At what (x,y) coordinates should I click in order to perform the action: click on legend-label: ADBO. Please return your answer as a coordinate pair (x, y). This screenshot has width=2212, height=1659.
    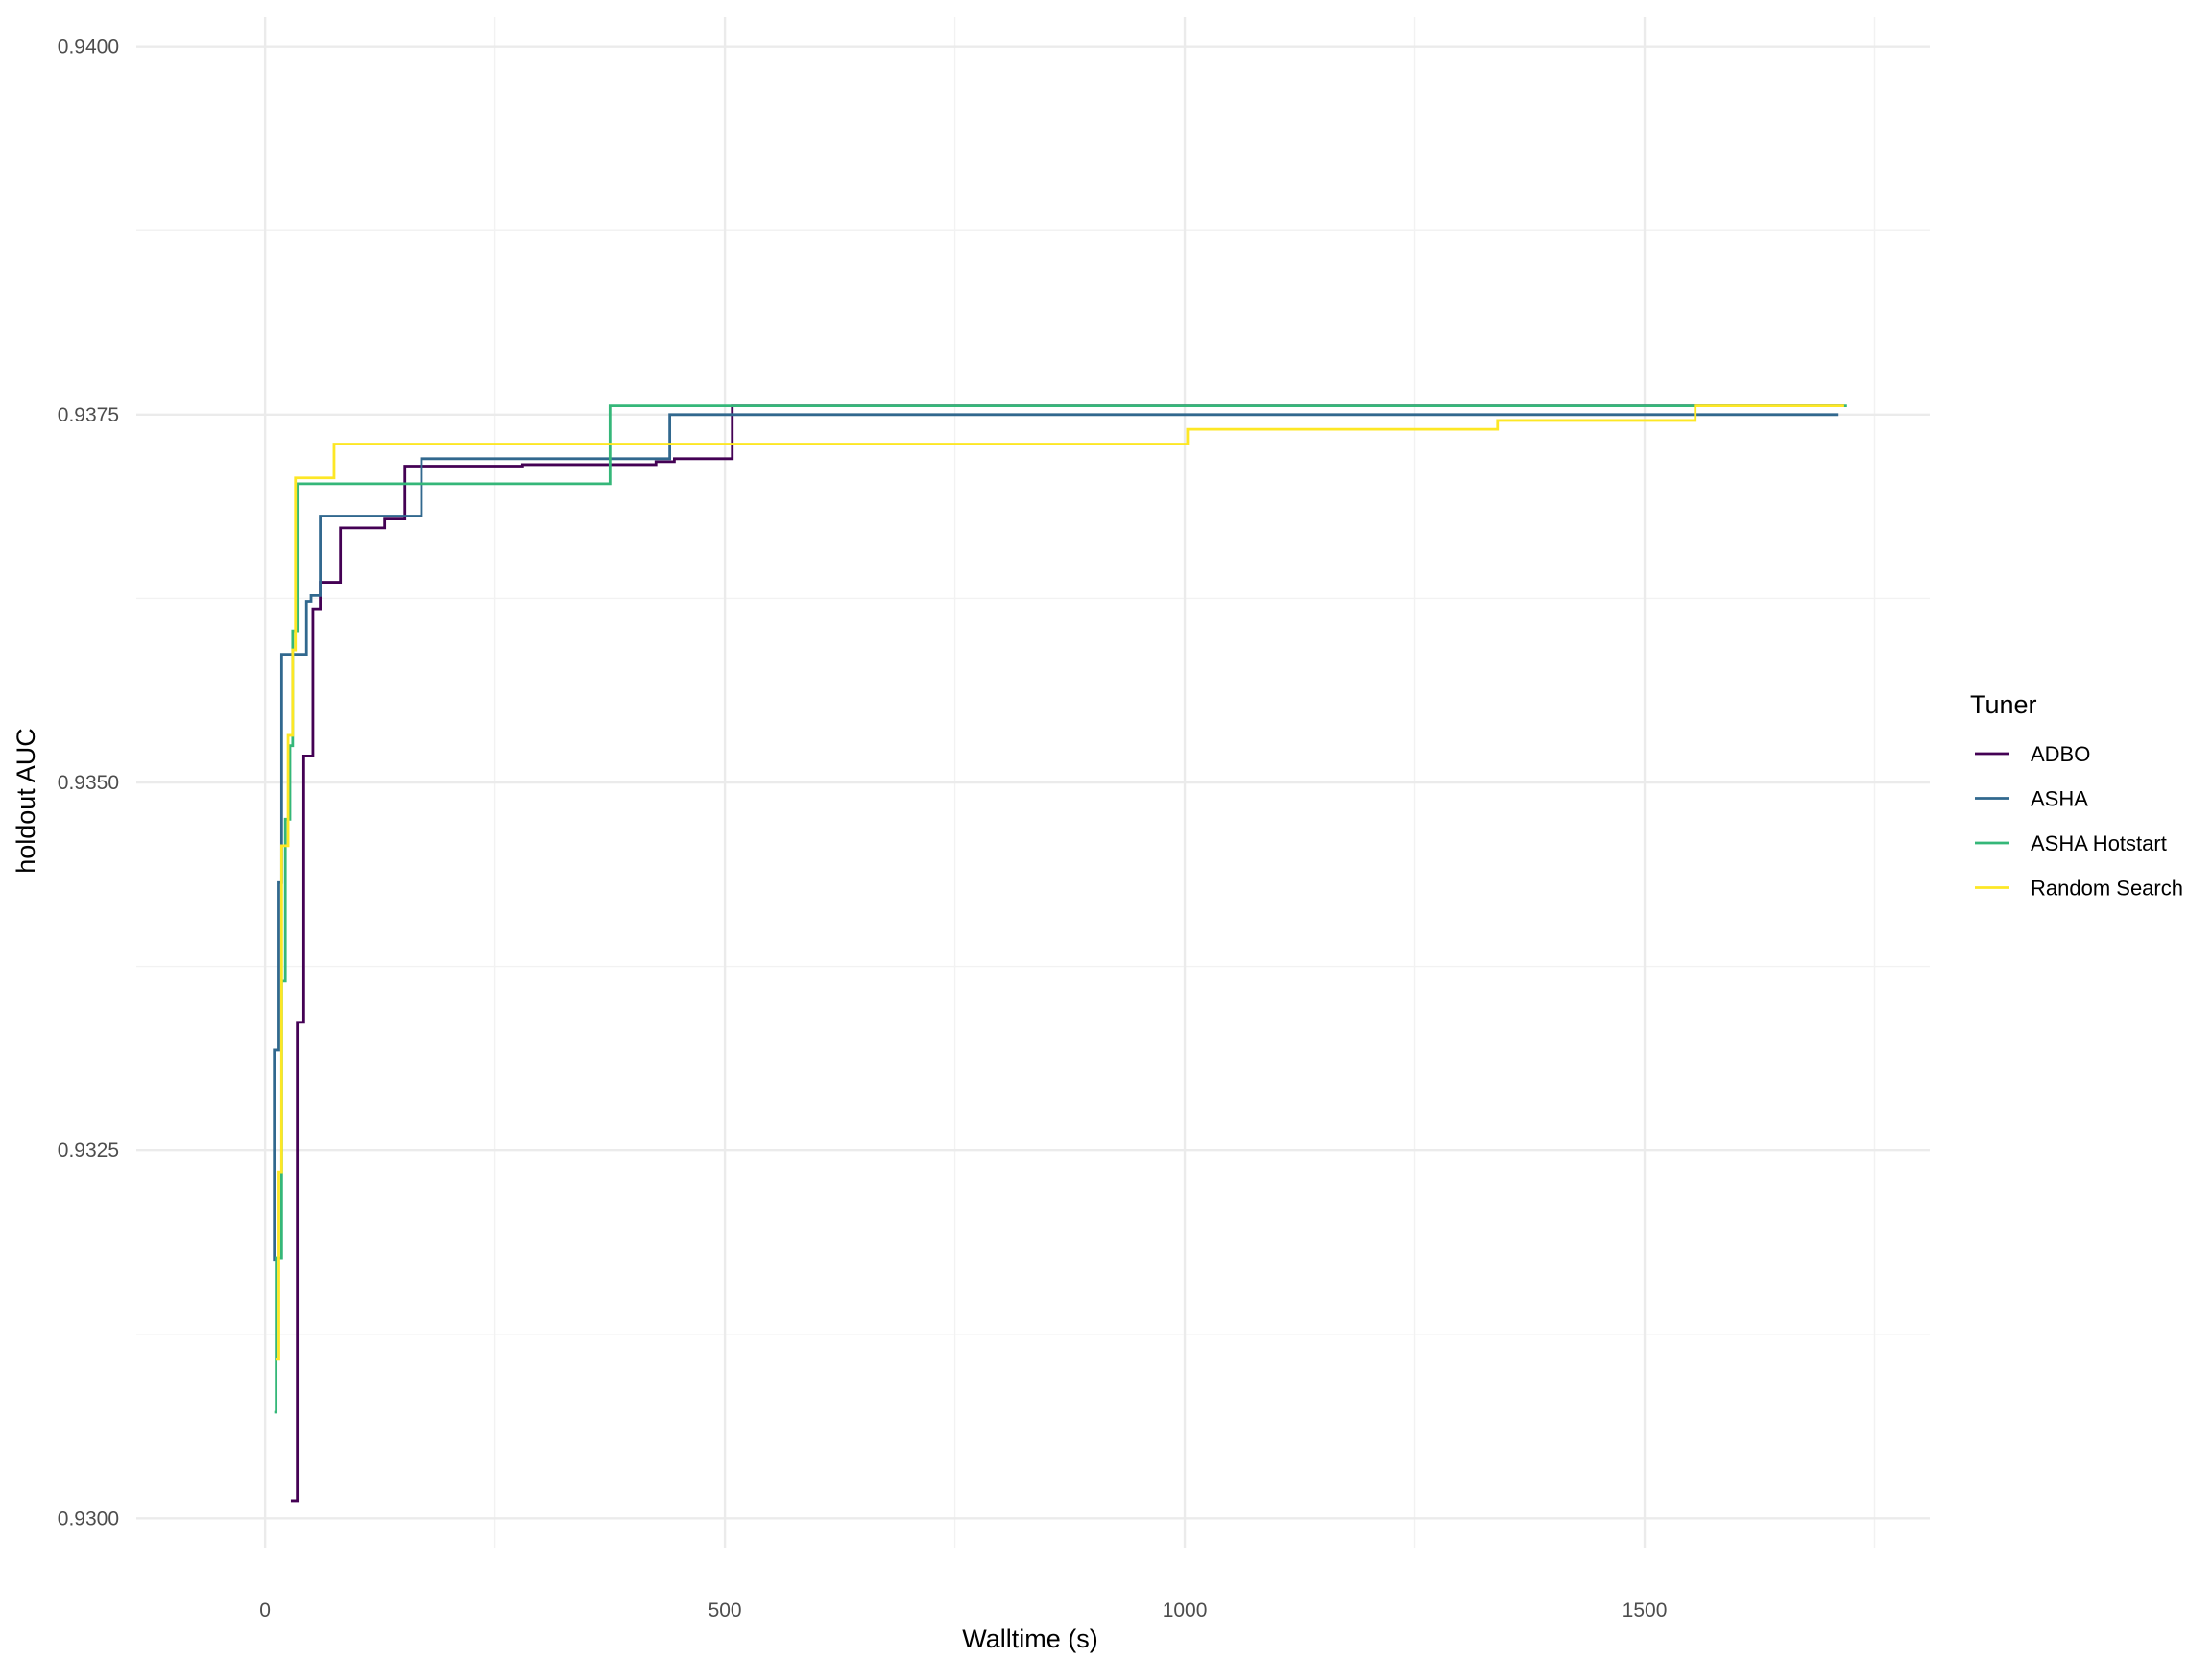
    Looking at the image, I should click on (2060, 754).